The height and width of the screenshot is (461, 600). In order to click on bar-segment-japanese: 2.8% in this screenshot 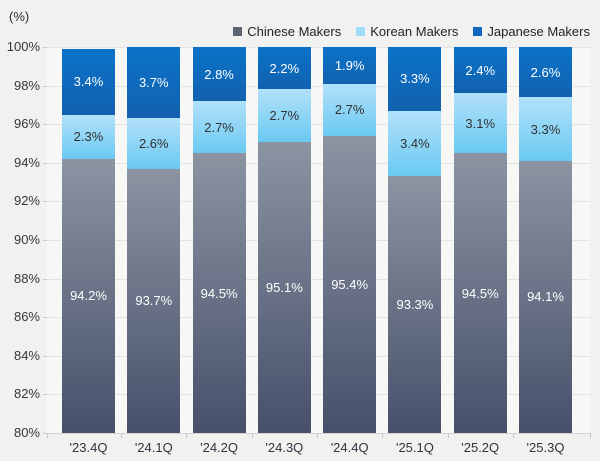, I will do `click(219, 74)`.